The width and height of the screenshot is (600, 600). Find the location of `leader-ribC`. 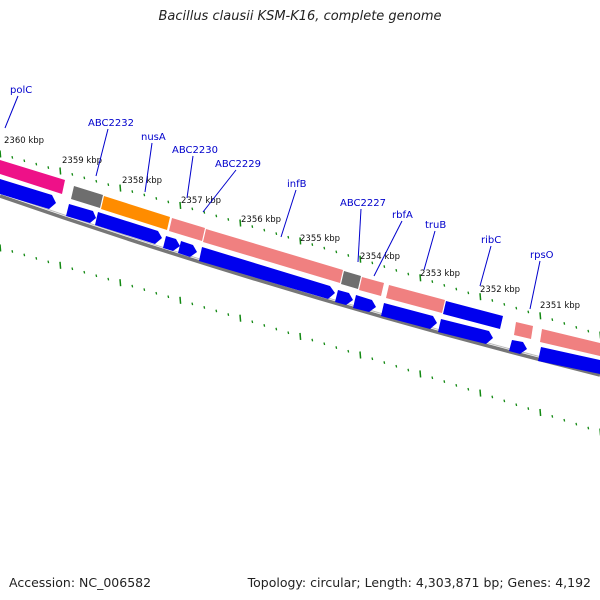

leader-ribC is located at coordinates (485, 266).